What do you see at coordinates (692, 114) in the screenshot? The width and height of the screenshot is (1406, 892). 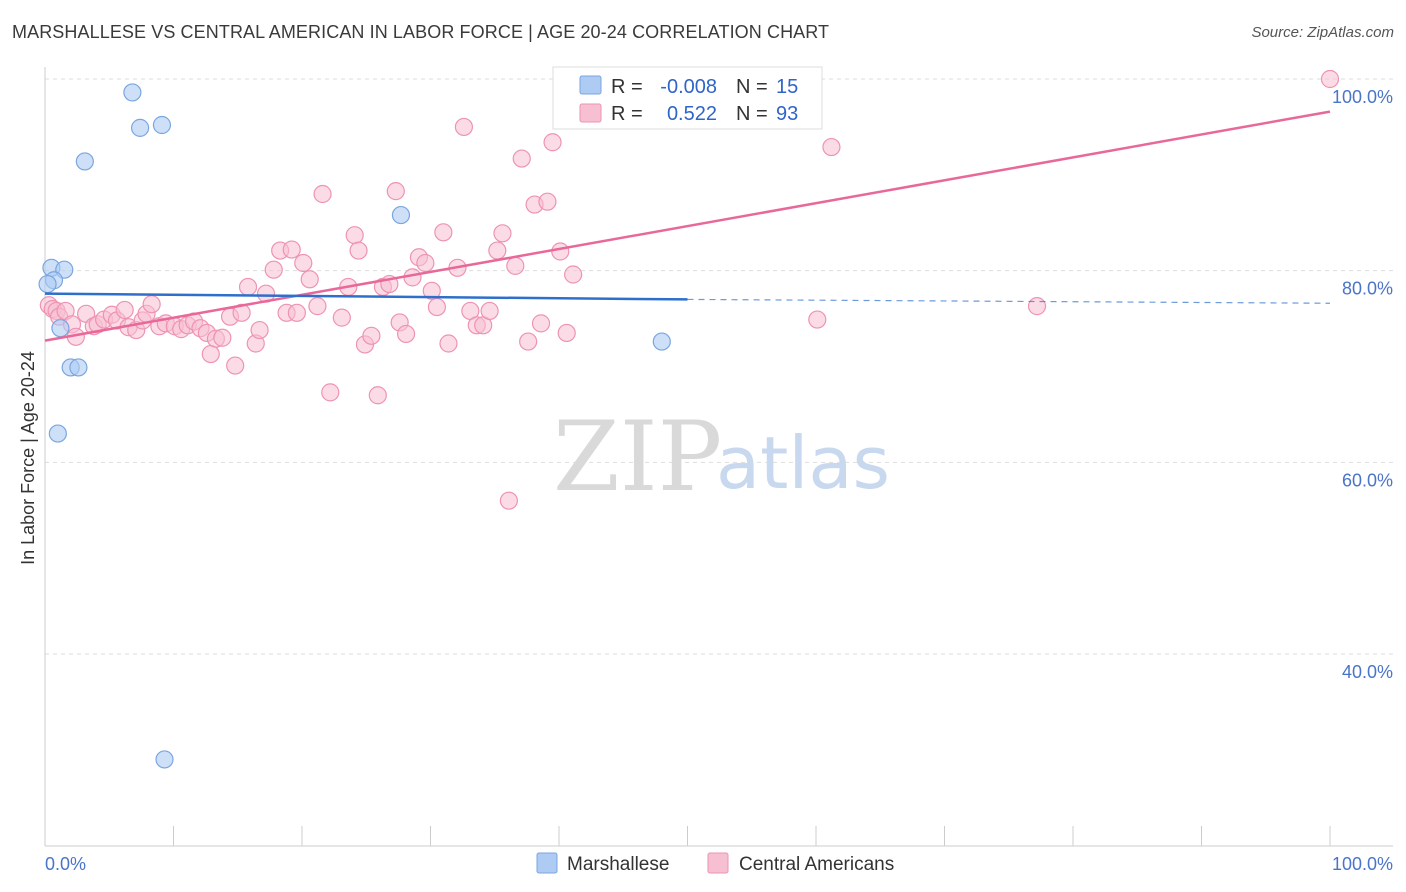 I see `legend-r-value-2: 0.522` at bounding box center [692, 114].